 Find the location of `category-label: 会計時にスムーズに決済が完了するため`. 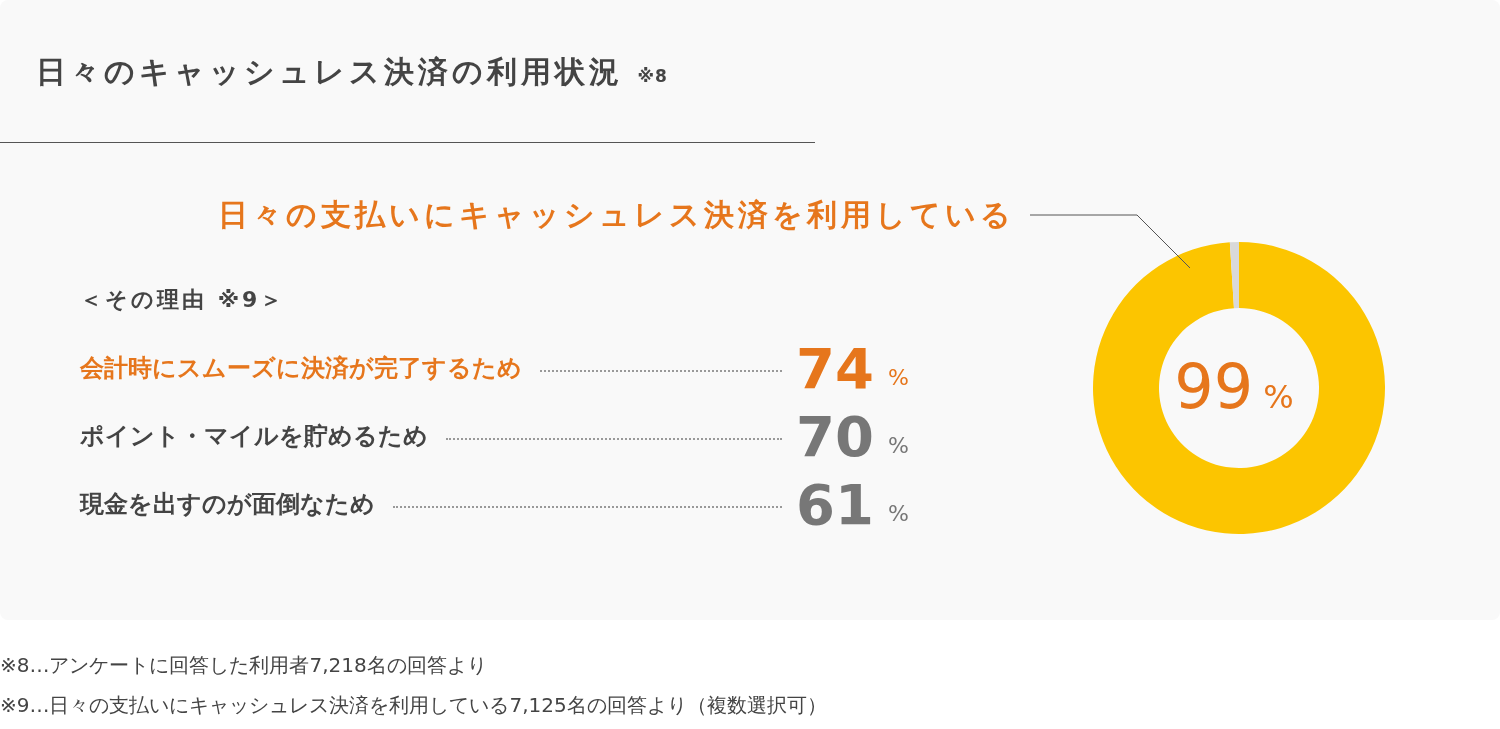

category-label: 会計時にスムーズに決済が完了するため is located at coordinates (301, 368).